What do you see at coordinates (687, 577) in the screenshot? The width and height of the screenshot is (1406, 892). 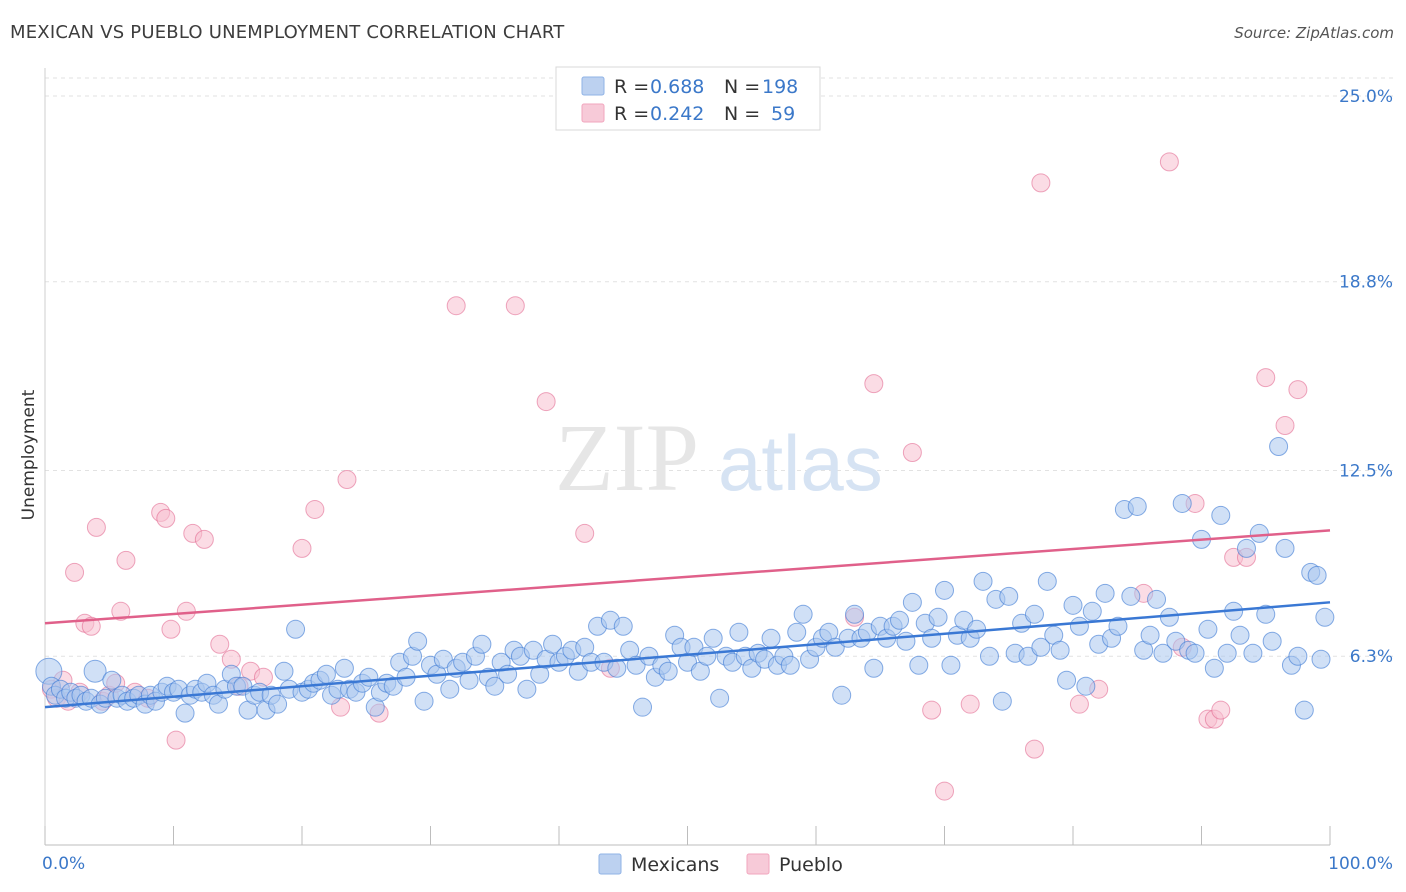 I see `pueblo-trend-line` at bounding box center [687, 577].